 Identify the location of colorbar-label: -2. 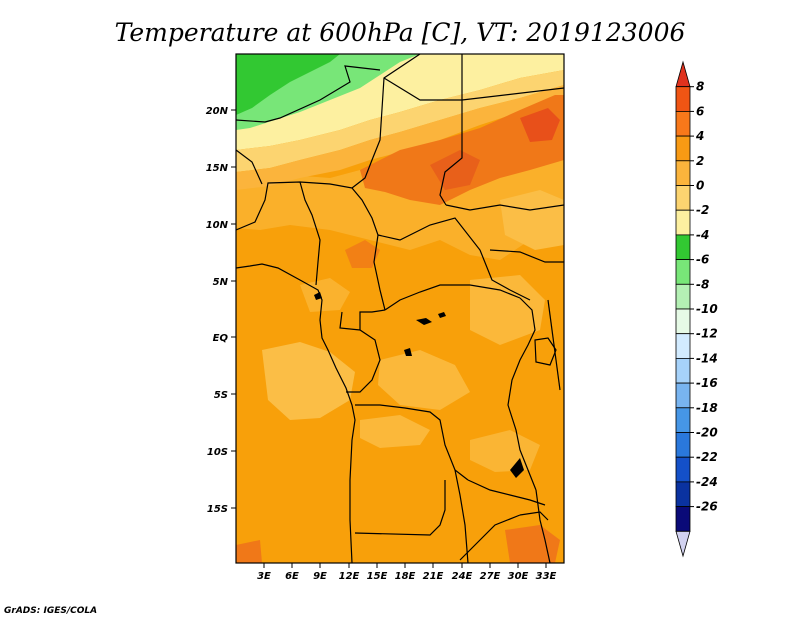
(702, 210).